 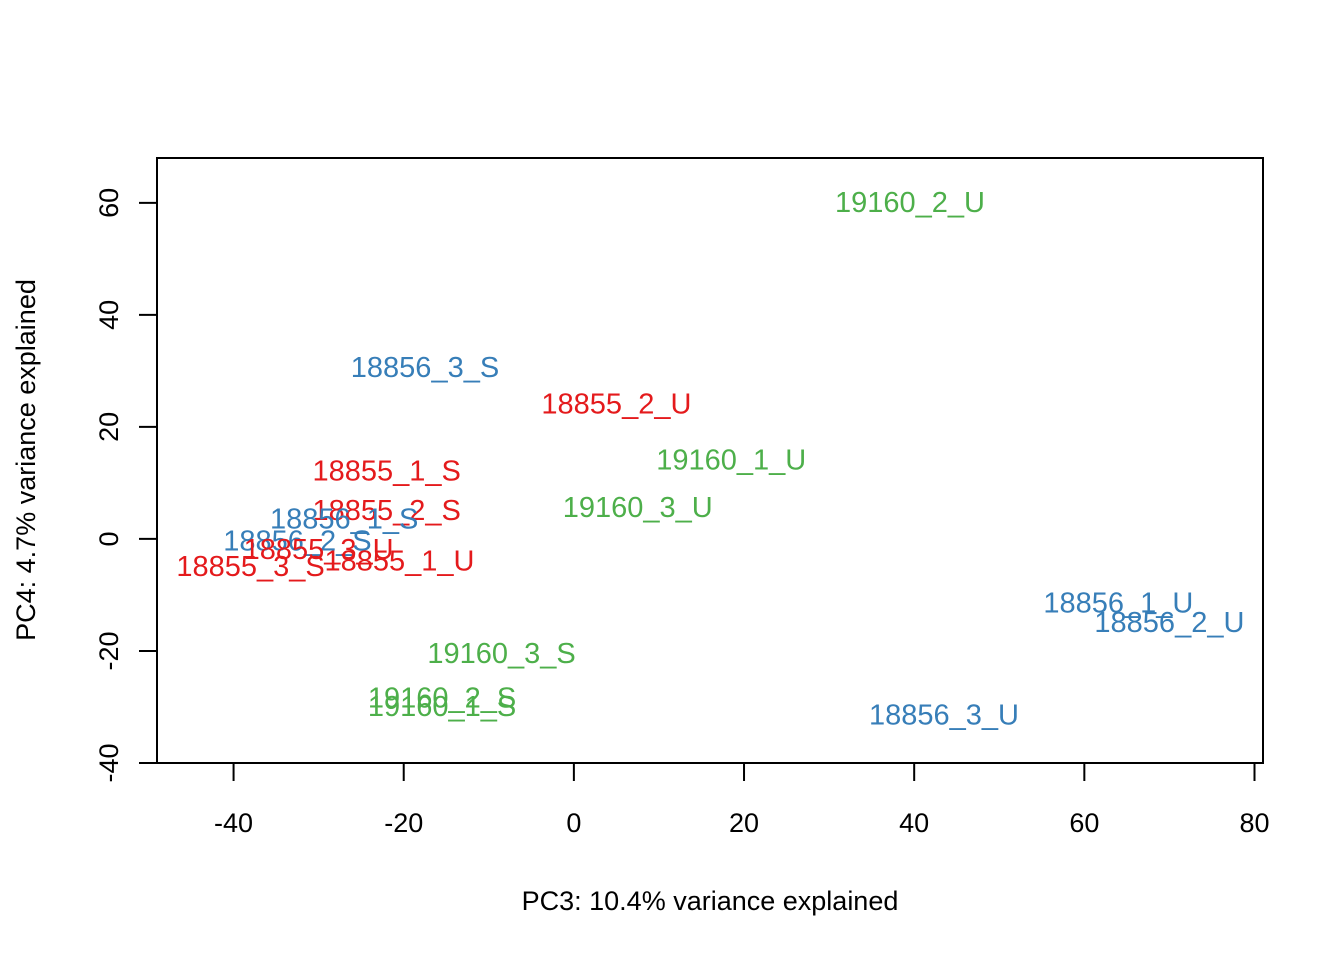 I want to click on point-18855_1_S: 18855_1_S, so click(x=387, y=472).